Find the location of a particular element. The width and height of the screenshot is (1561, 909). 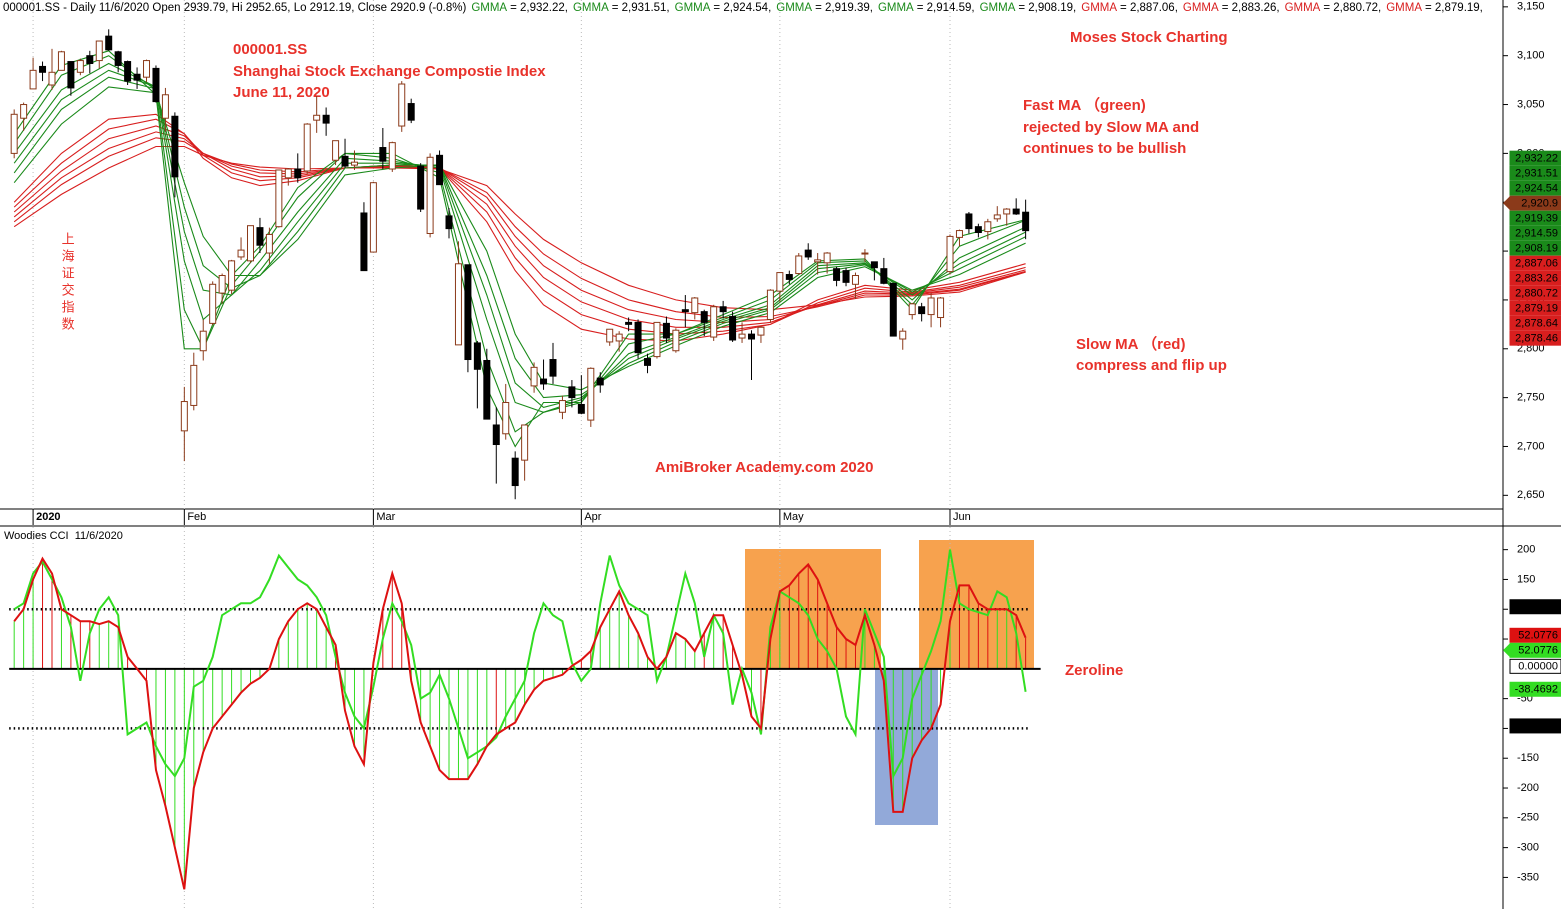

value-tag: 2,880.72 is located at coordinates (1535, 293).